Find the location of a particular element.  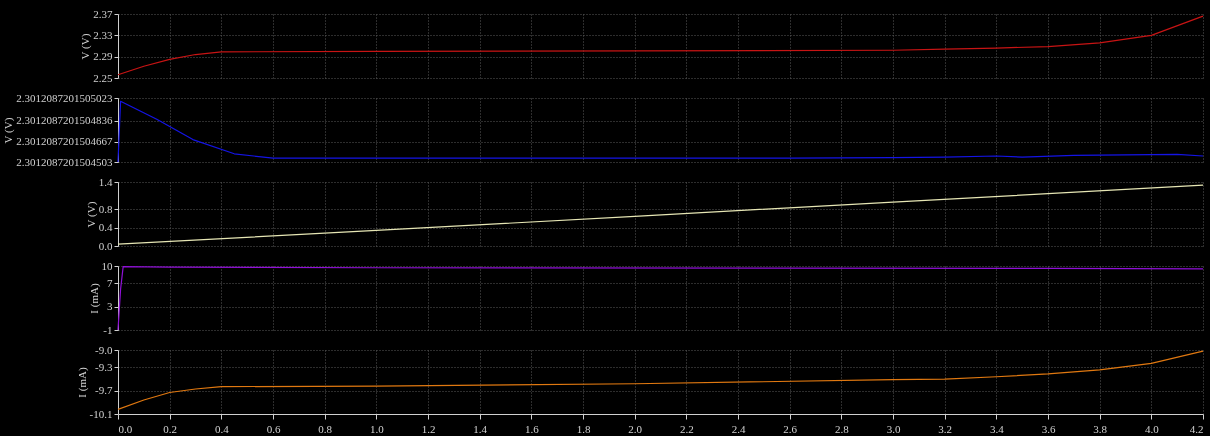

y-tick-label: 3 is located at coordinates (110, 306).